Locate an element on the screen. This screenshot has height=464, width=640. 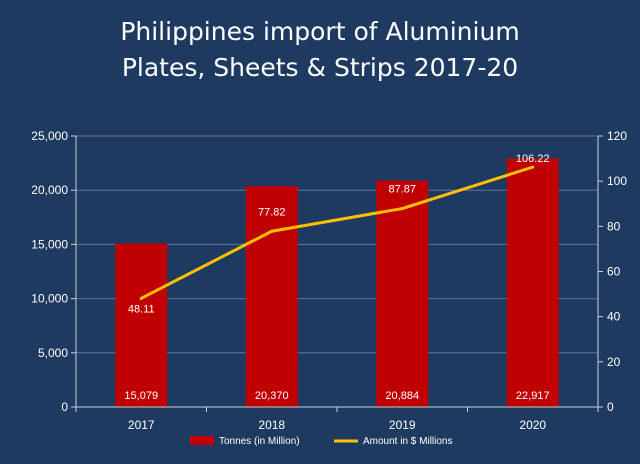
bar-2020 is located at coordinates (532, 282).